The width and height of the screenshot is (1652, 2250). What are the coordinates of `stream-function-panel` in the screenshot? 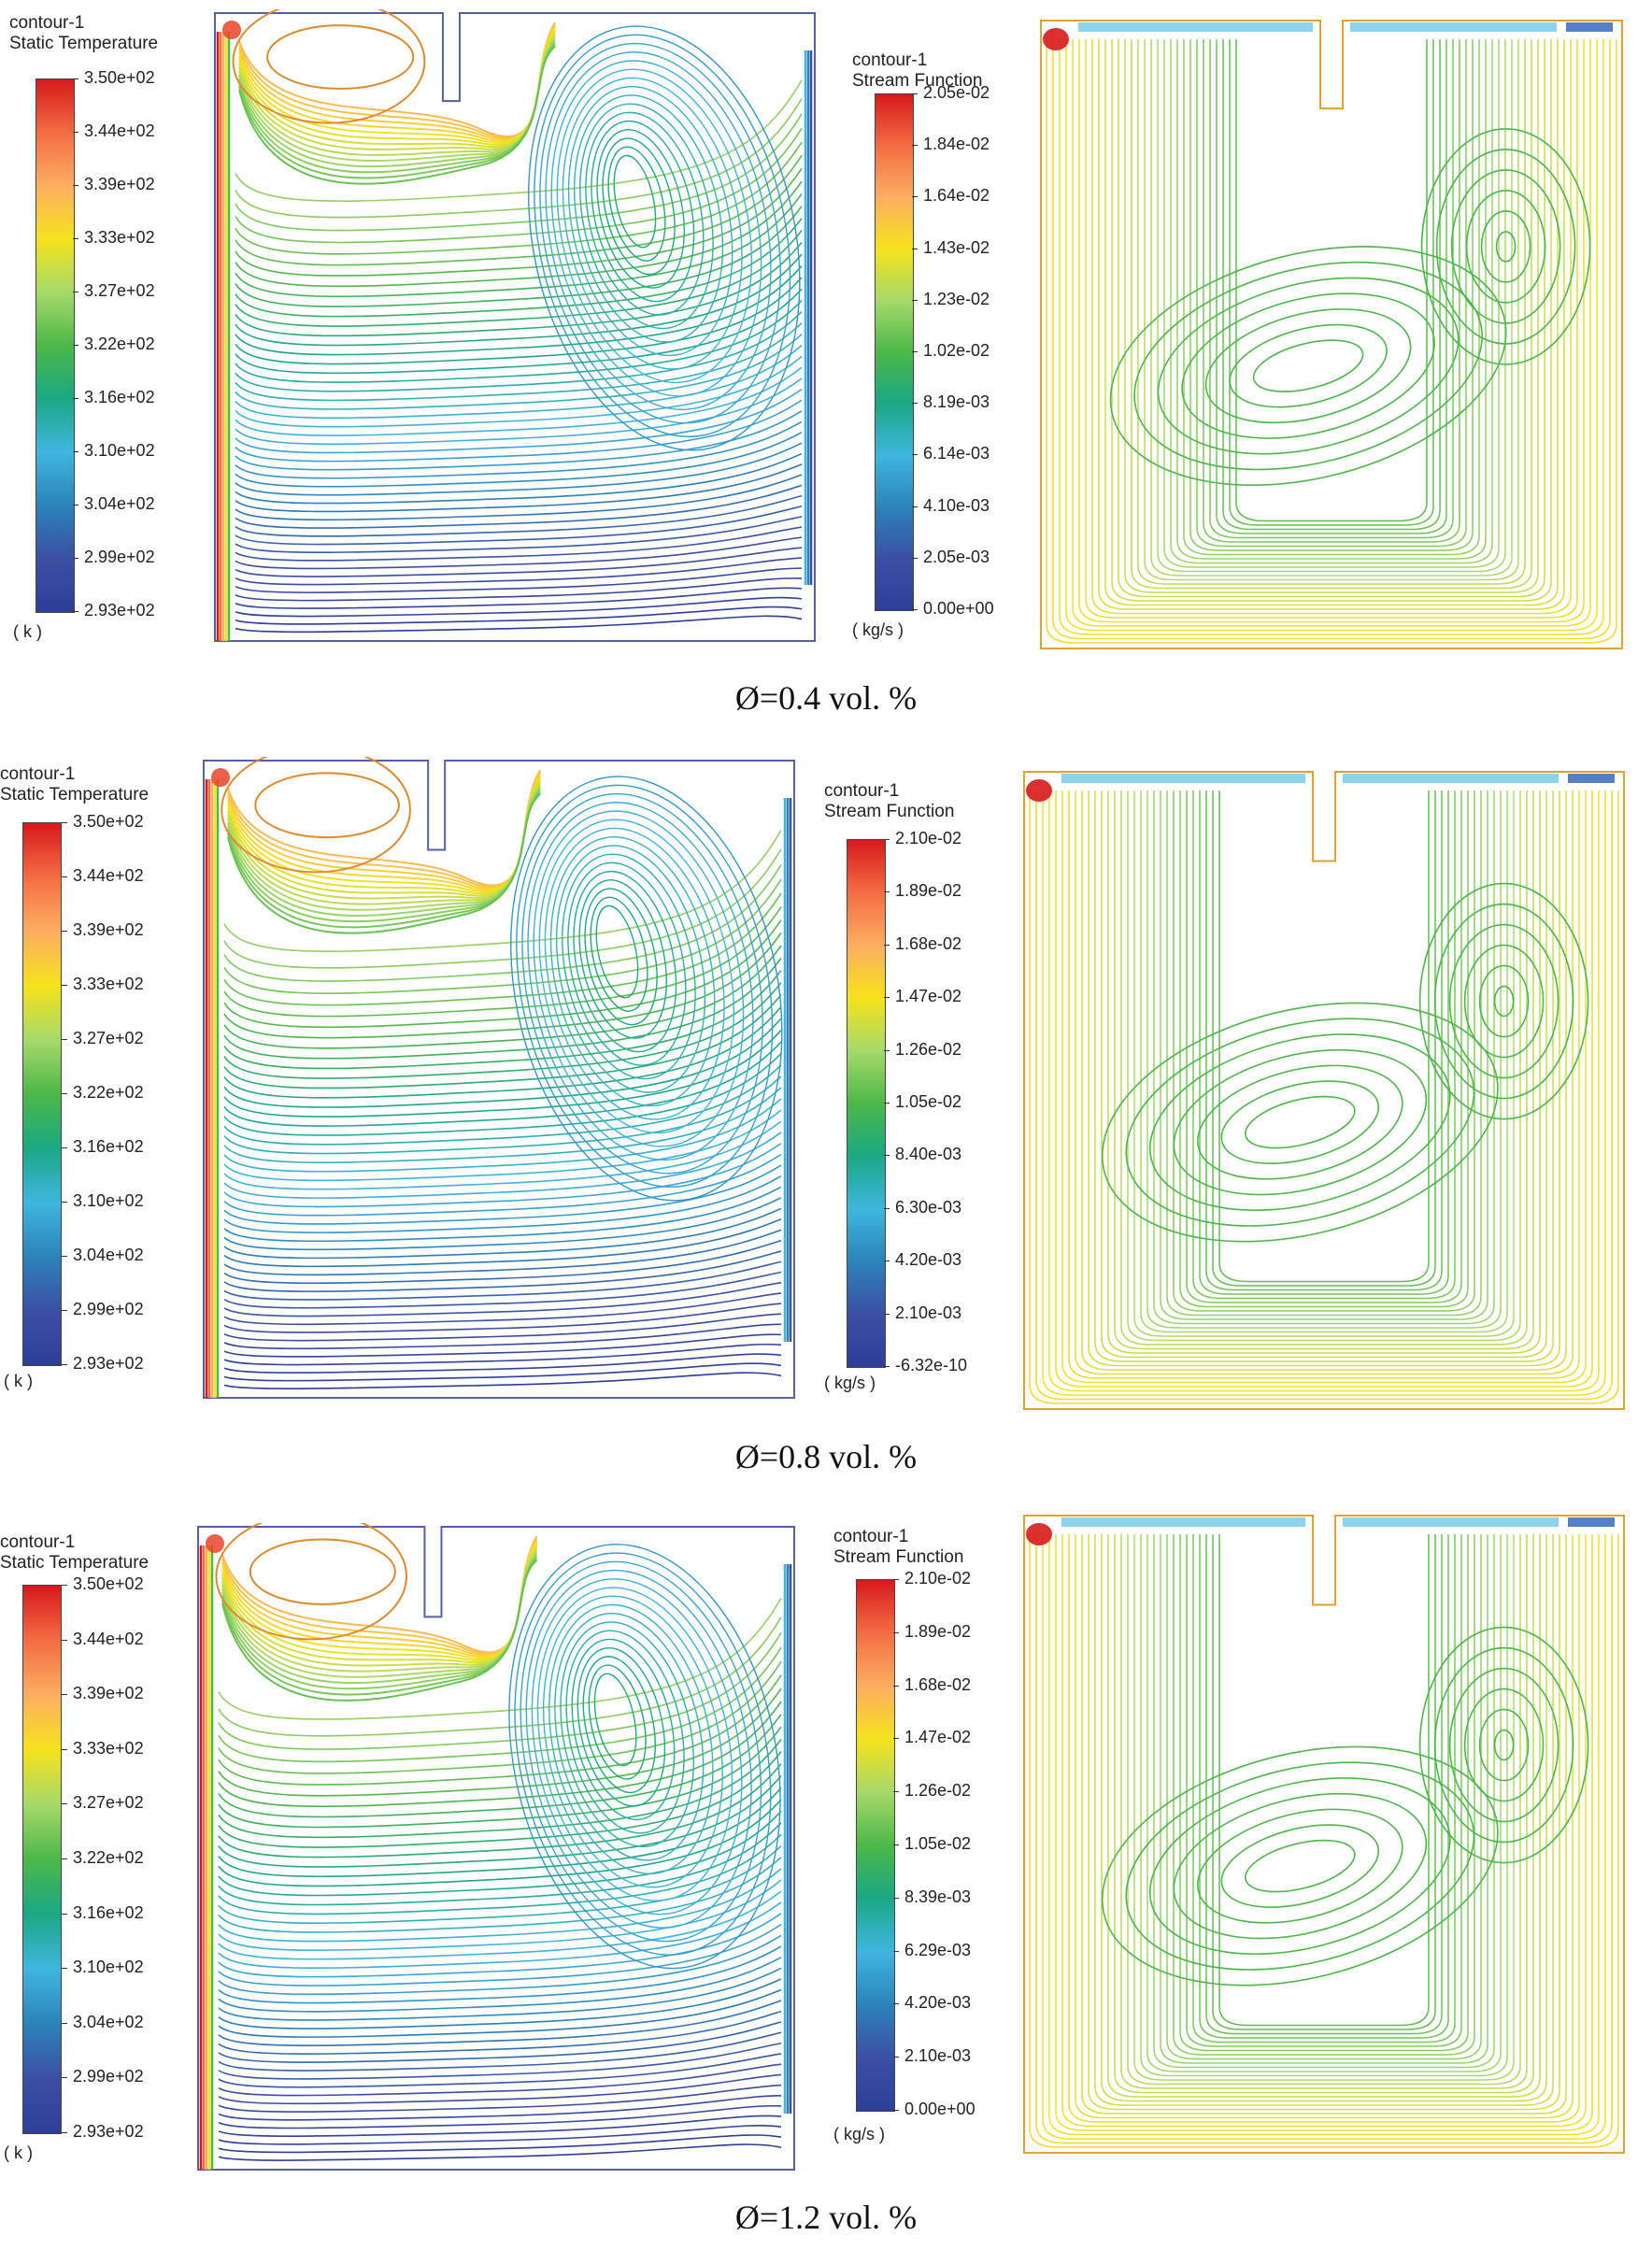 It's located at (1324, 1834).